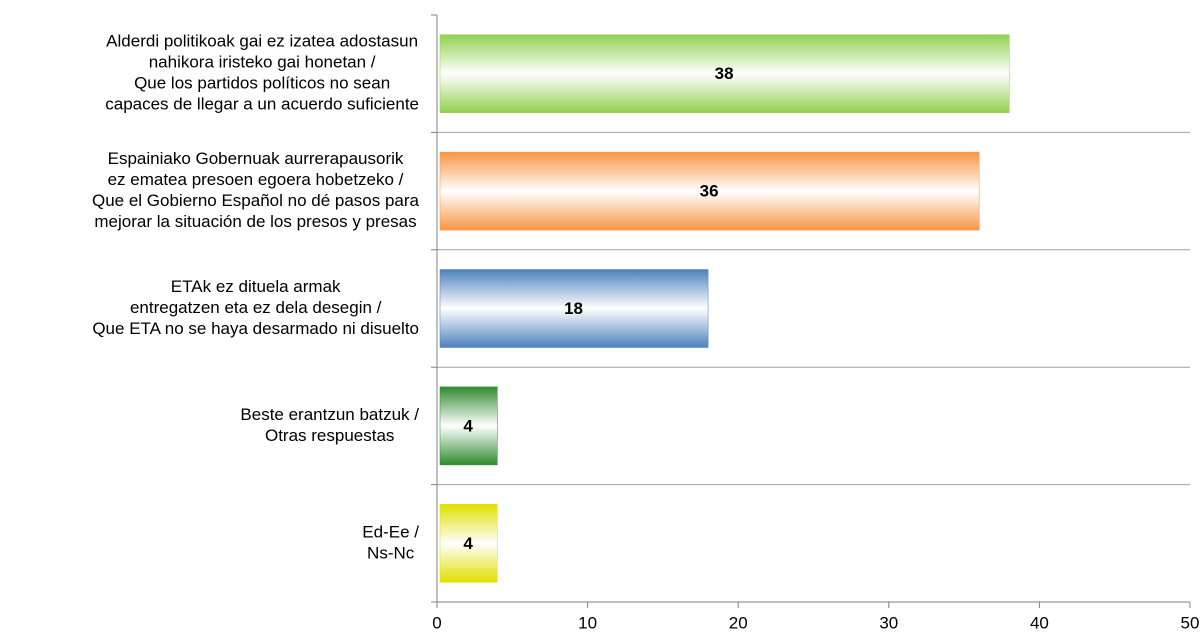  What do you see at coordinates (255, 328) in the screenshot?
I see `category-line: Que ETA no se haya desarmado ni disuelto` at bounding box center [255, 328].